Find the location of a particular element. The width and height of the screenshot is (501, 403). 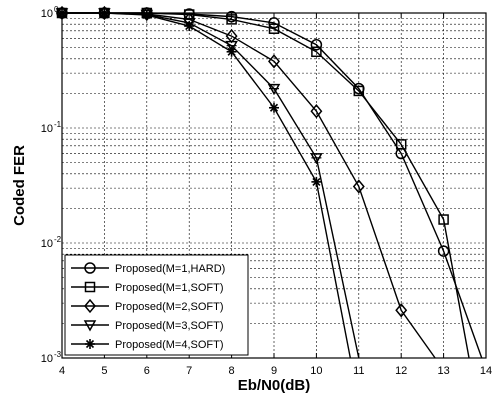

x-tick-label: 8 is located at coordinates (232, 371).